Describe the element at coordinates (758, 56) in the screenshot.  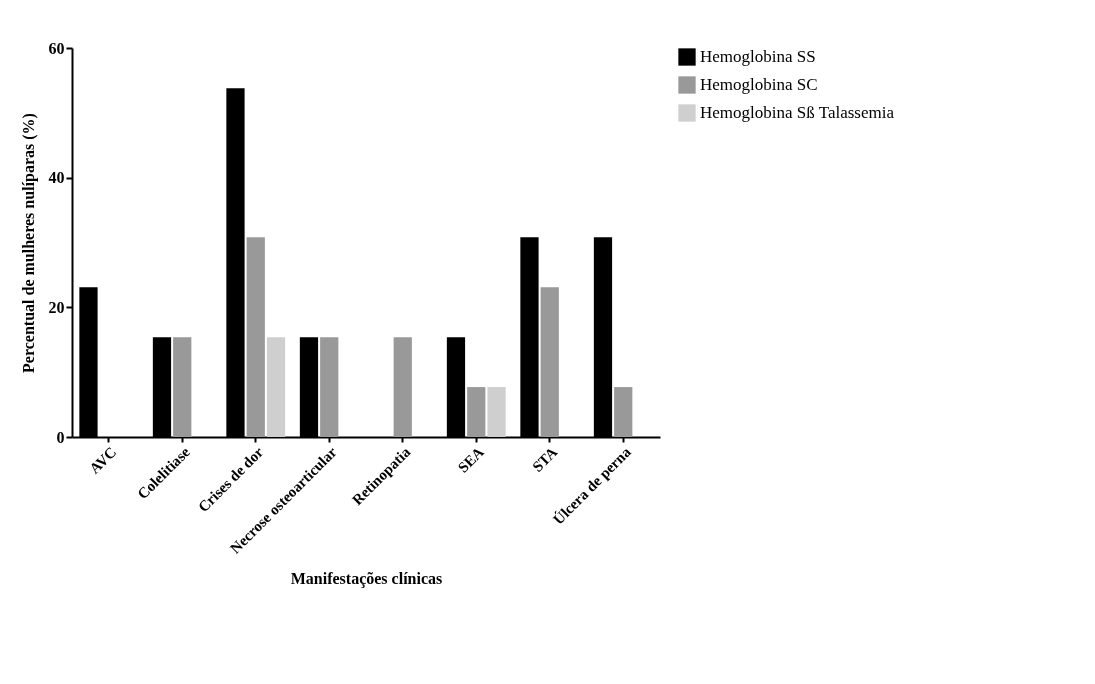
I see `legend-label: Hemoglobina SS` at that location.